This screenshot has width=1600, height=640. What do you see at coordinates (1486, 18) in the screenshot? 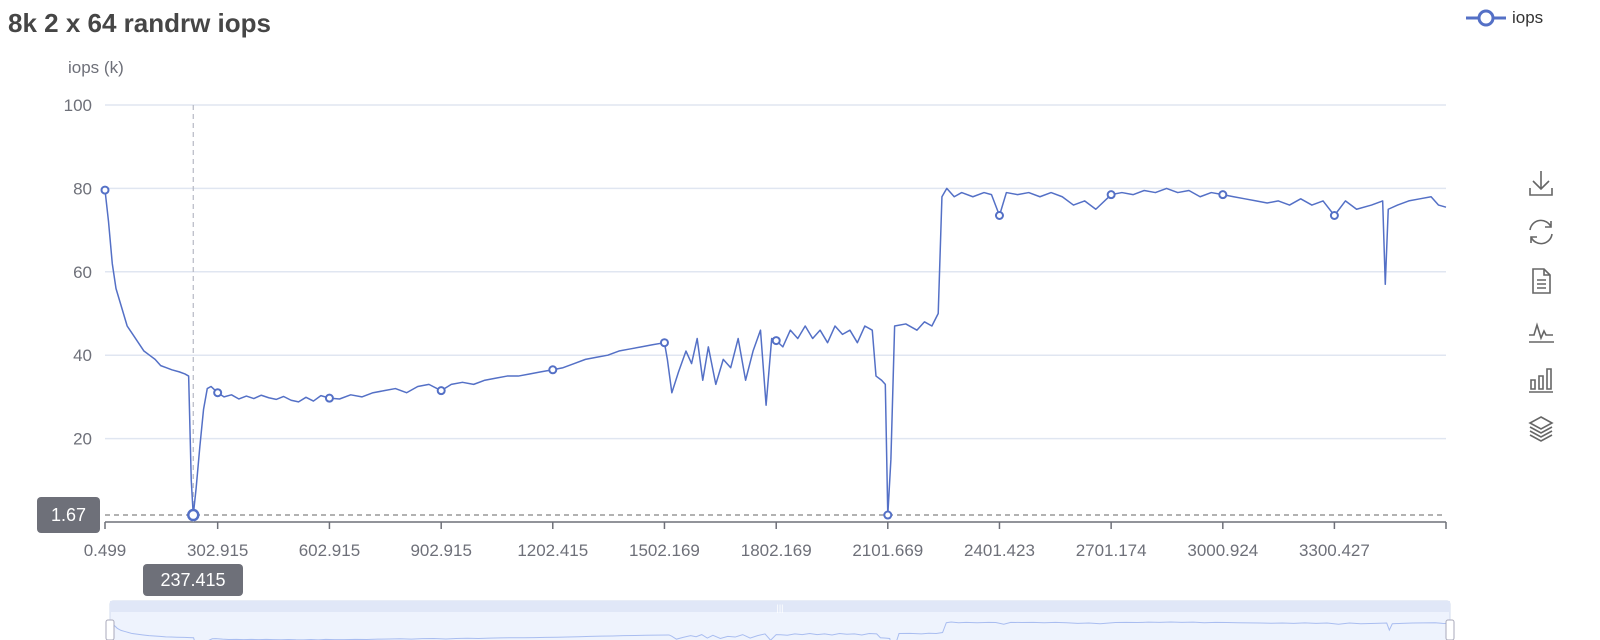
I see `legend-line-icon` at bounding box center [1486, 18].